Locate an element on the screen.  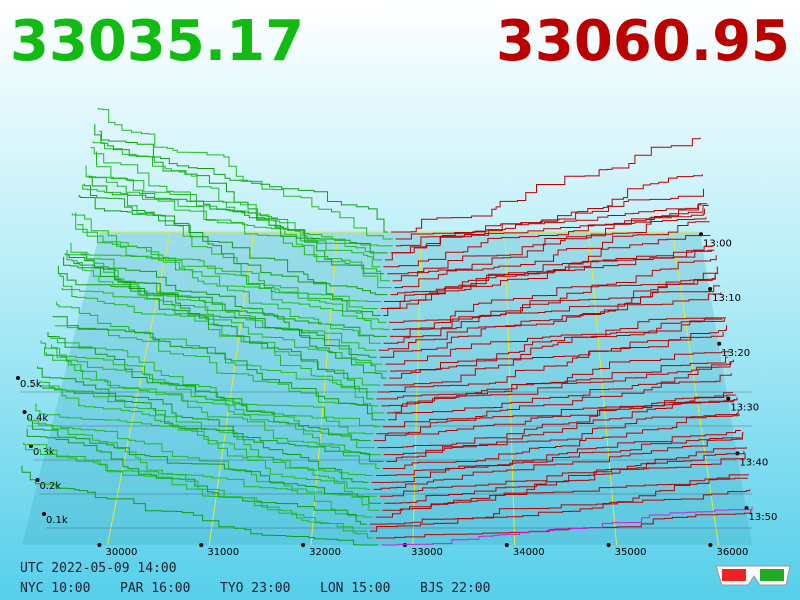
glasses-icon is located at coordinates (753, 575).